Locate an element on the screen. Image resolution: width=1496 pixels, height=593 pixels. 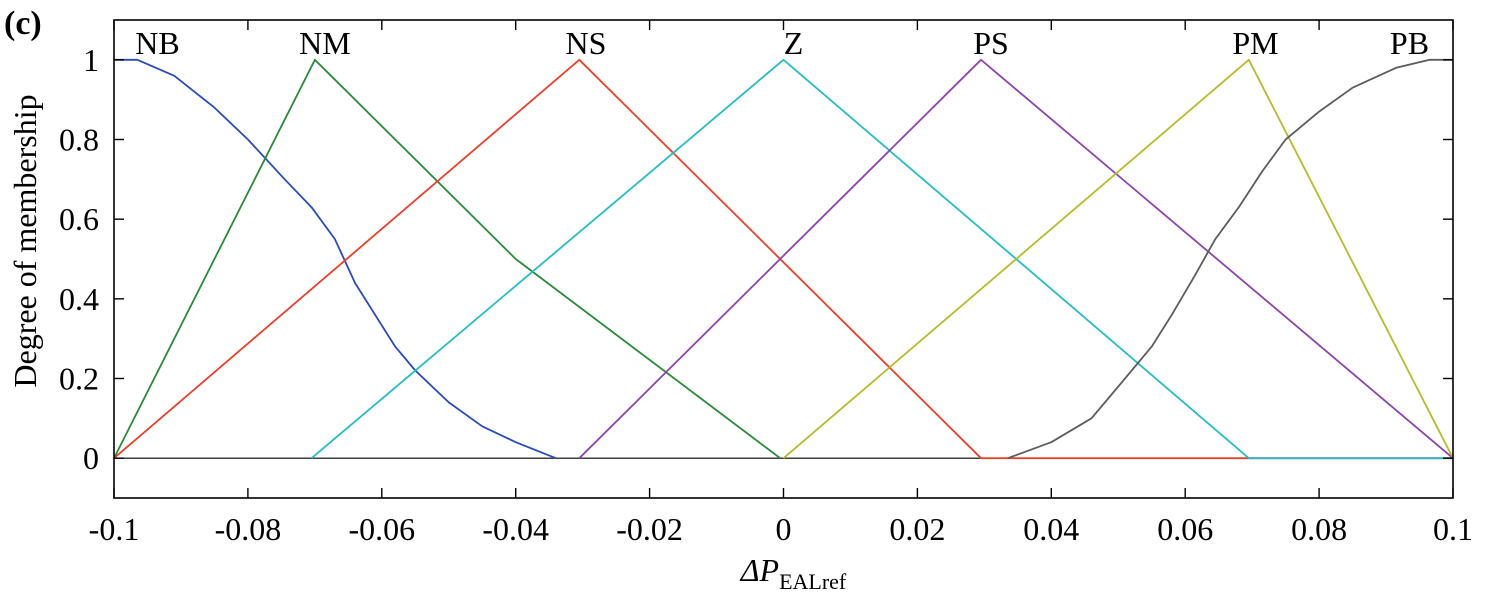
series-label-nb: NB is located at coordinates (157, 43).